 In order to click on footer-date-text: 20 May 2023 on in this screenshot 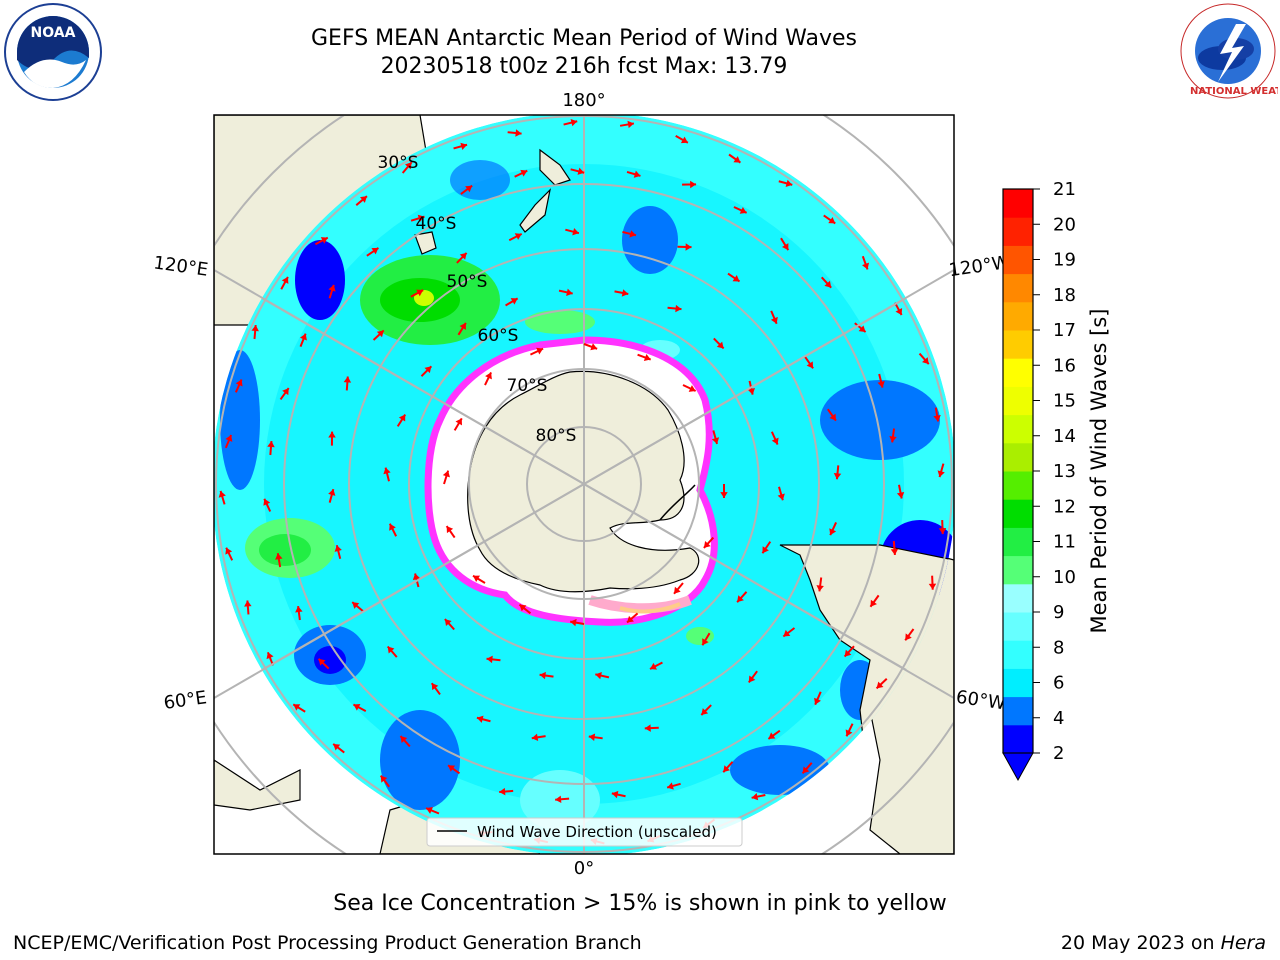, I will do `click(1140, 943)`.